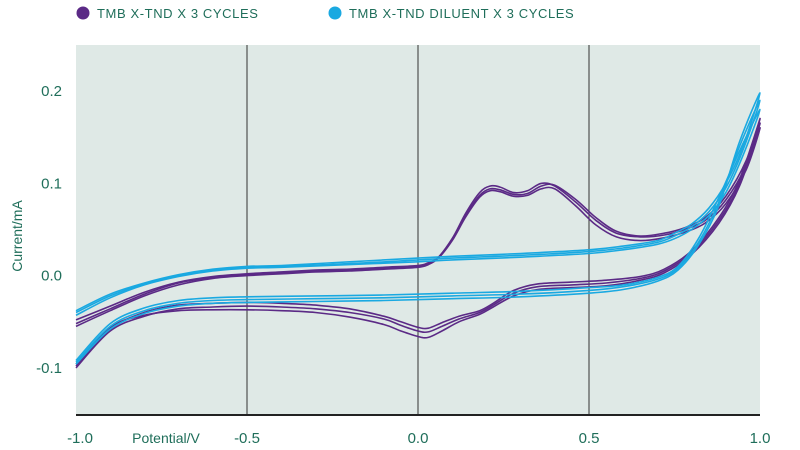  I want to click on legend-swatch-tmb, so click(83, 13).